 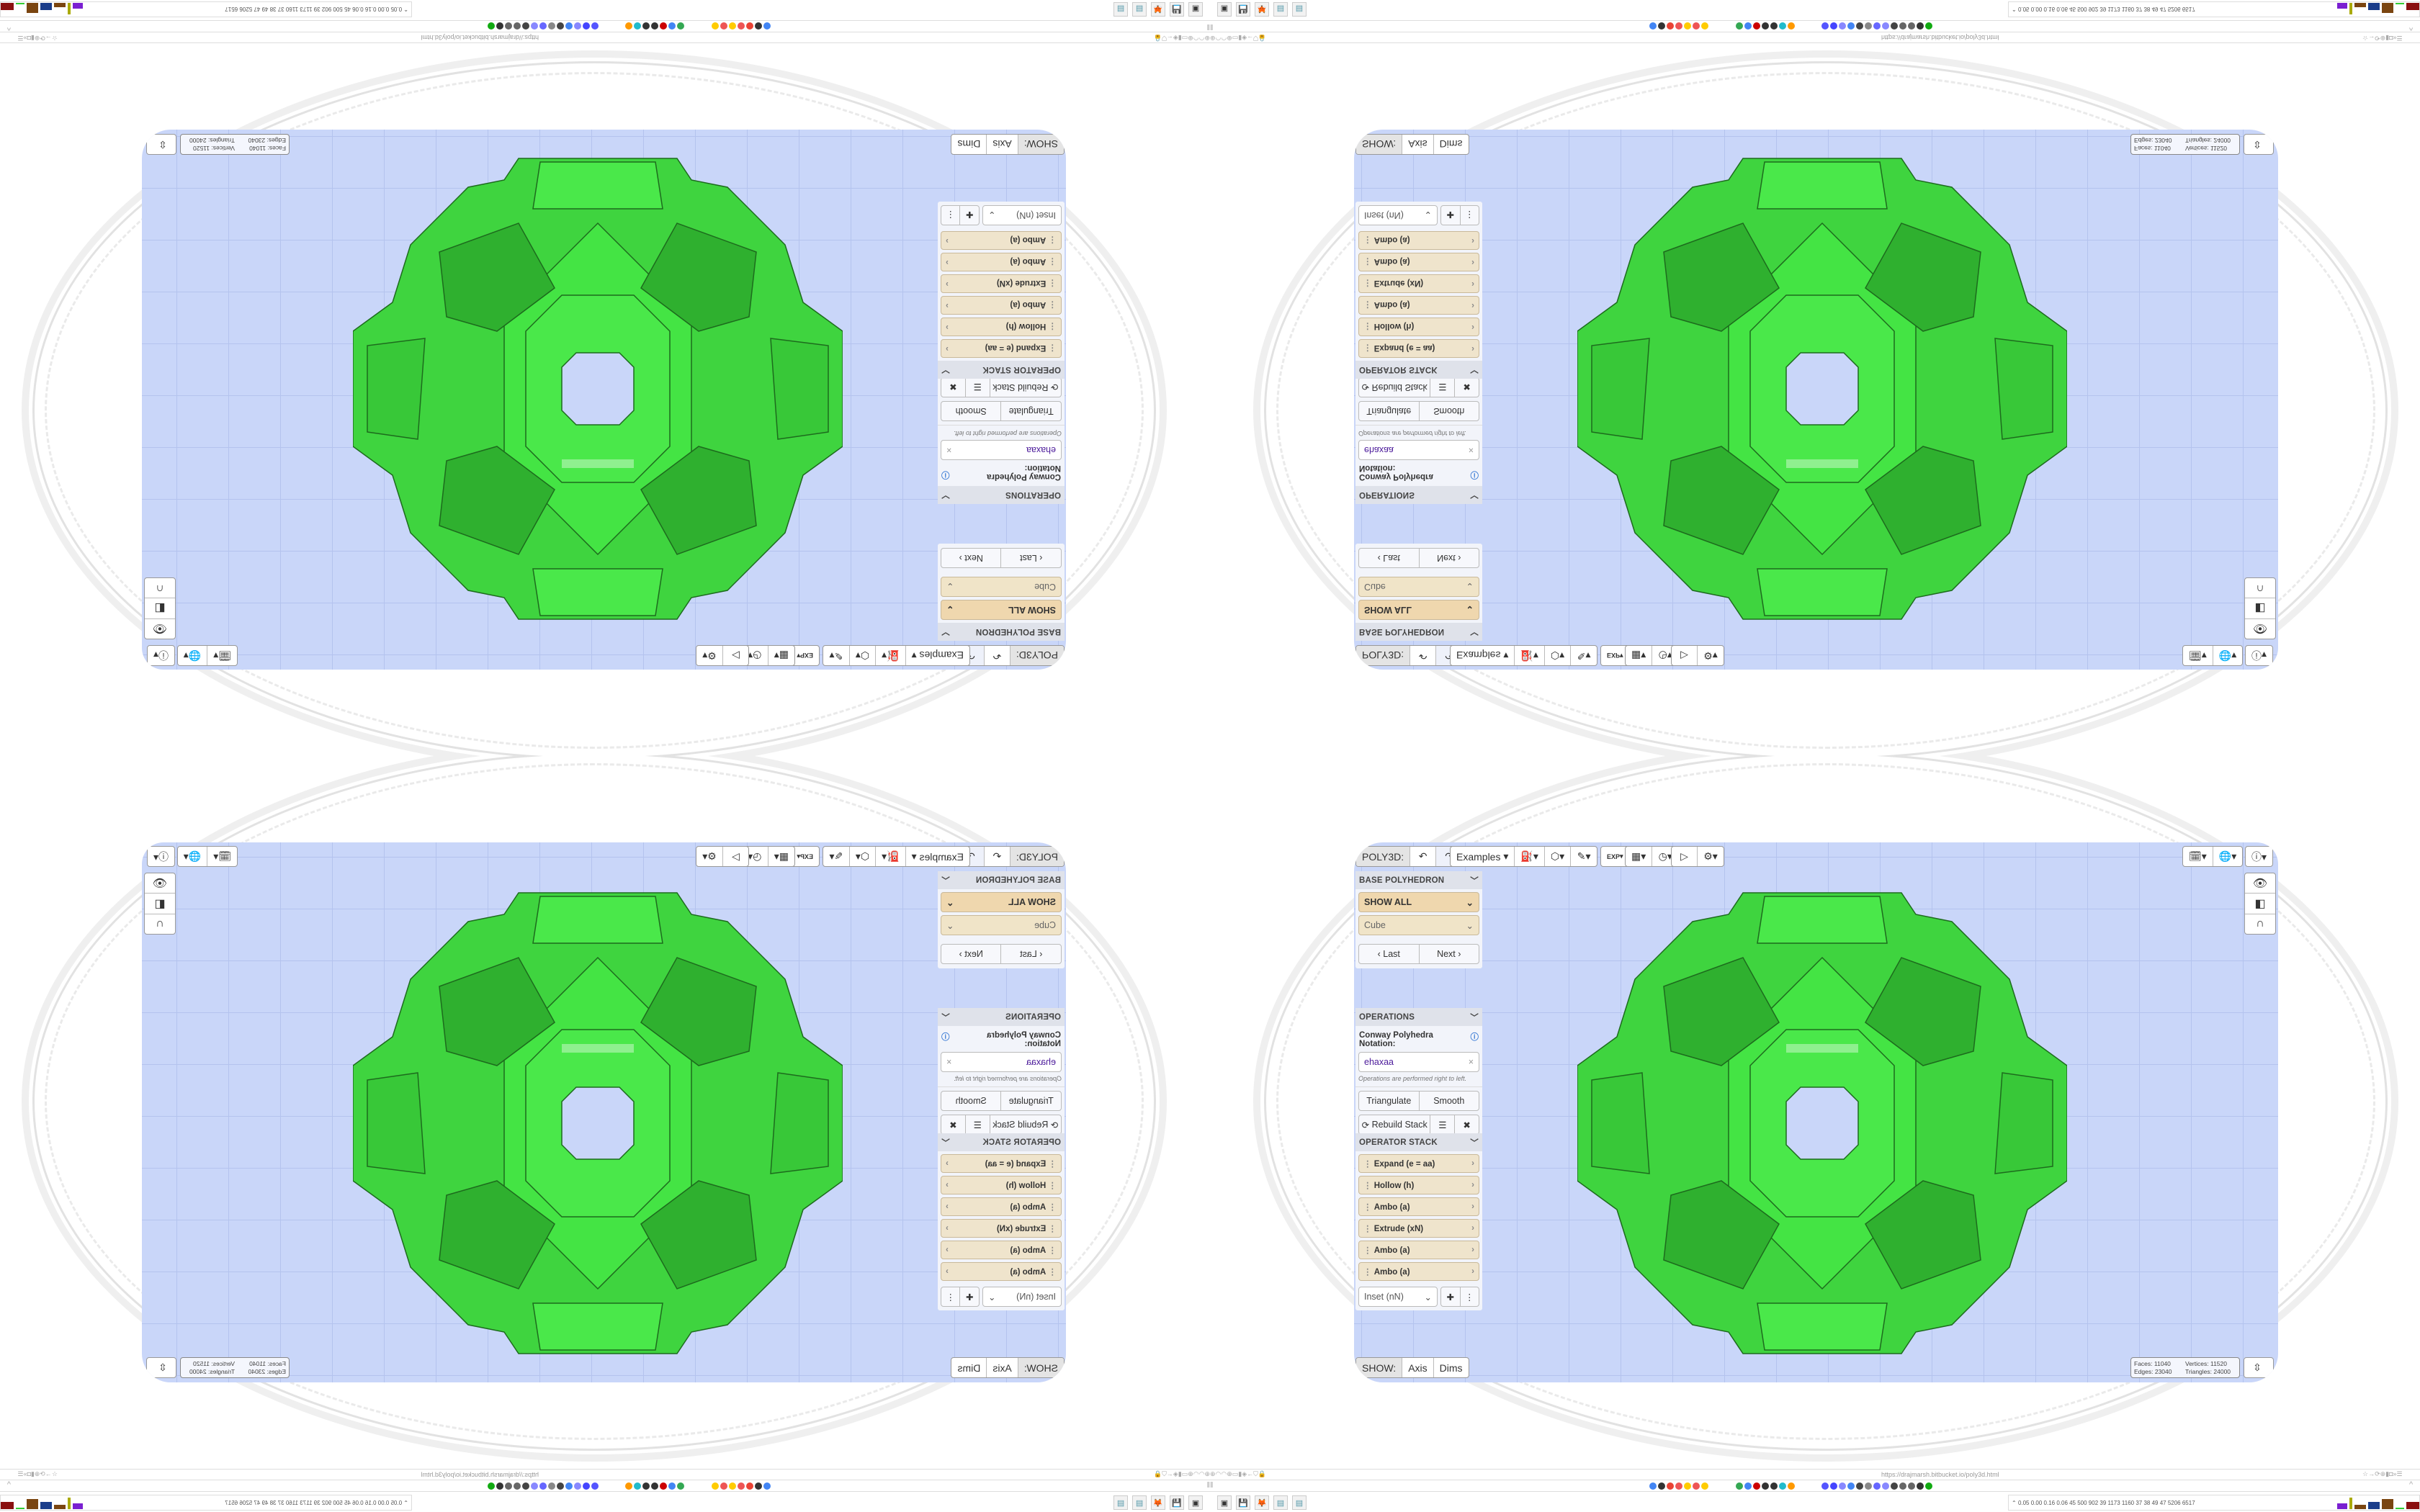 I want to click on dims-toggle: Dims, so click(x=1451, y=144).